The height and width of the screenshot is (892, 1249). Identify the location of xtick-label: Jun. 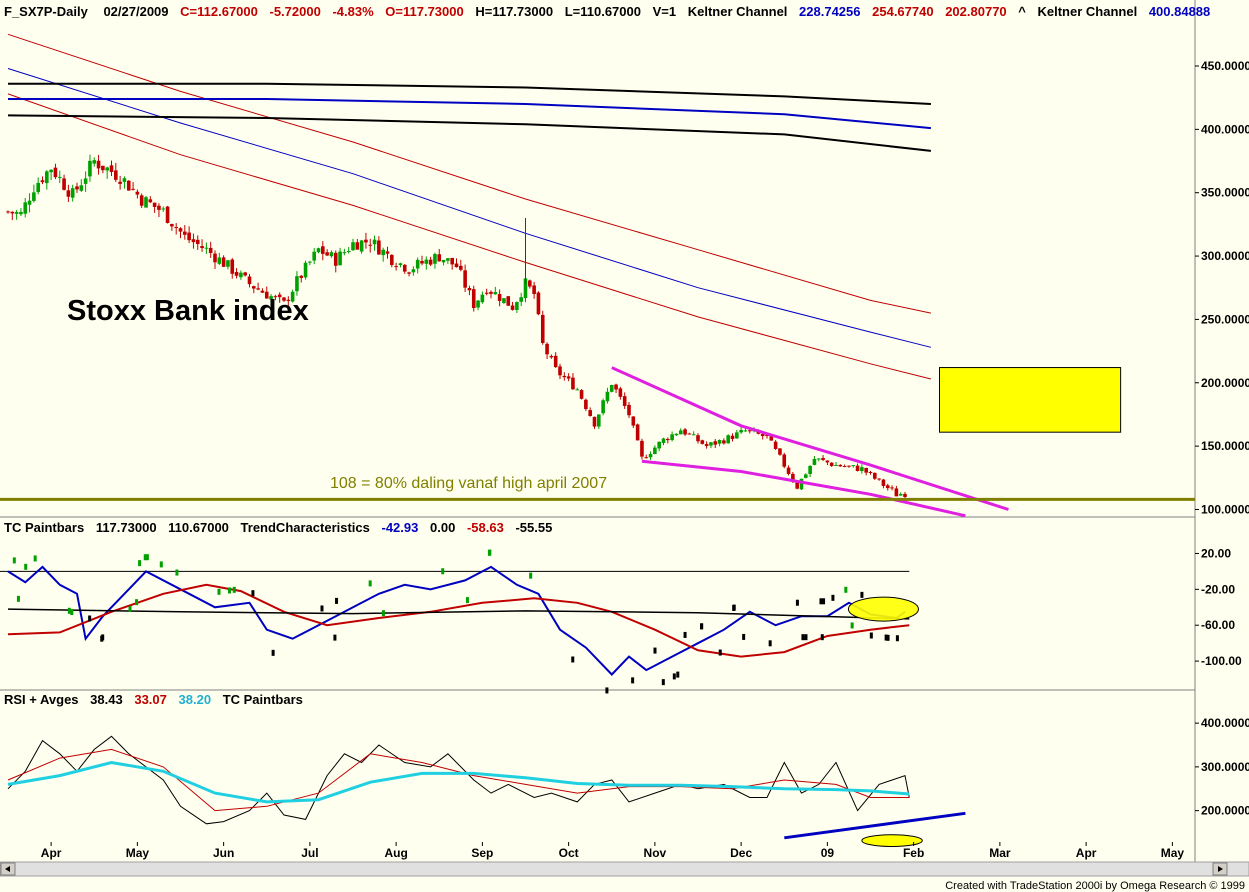
(223, 853).